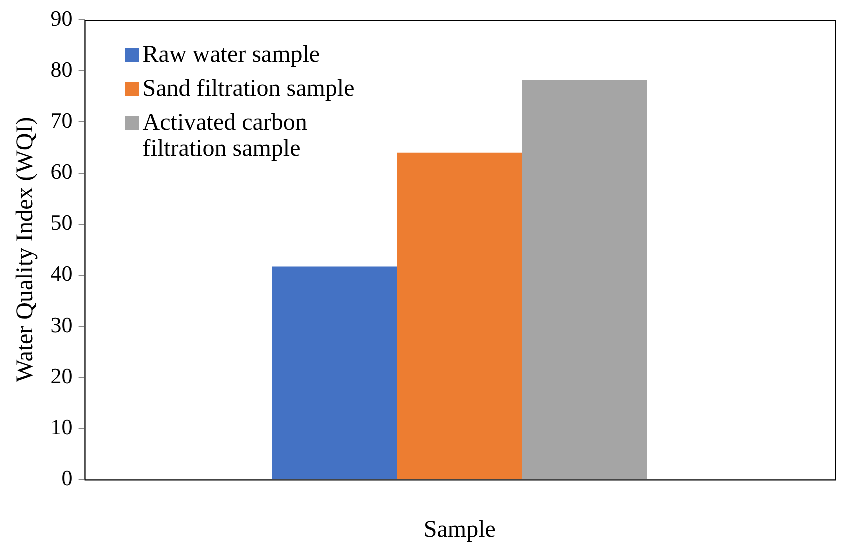  I want to click on y-tick-label: 30, so click(61, 325).